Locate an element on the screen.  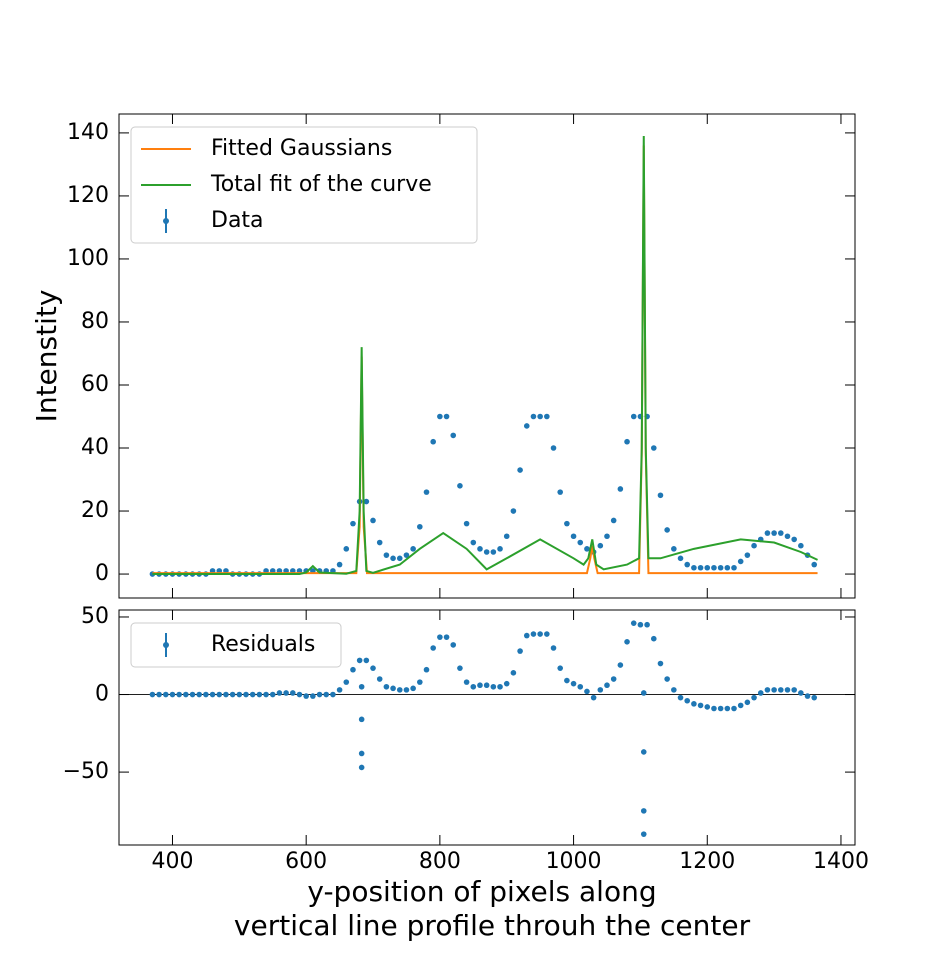
legend-box is located at coordinates (236, 645).